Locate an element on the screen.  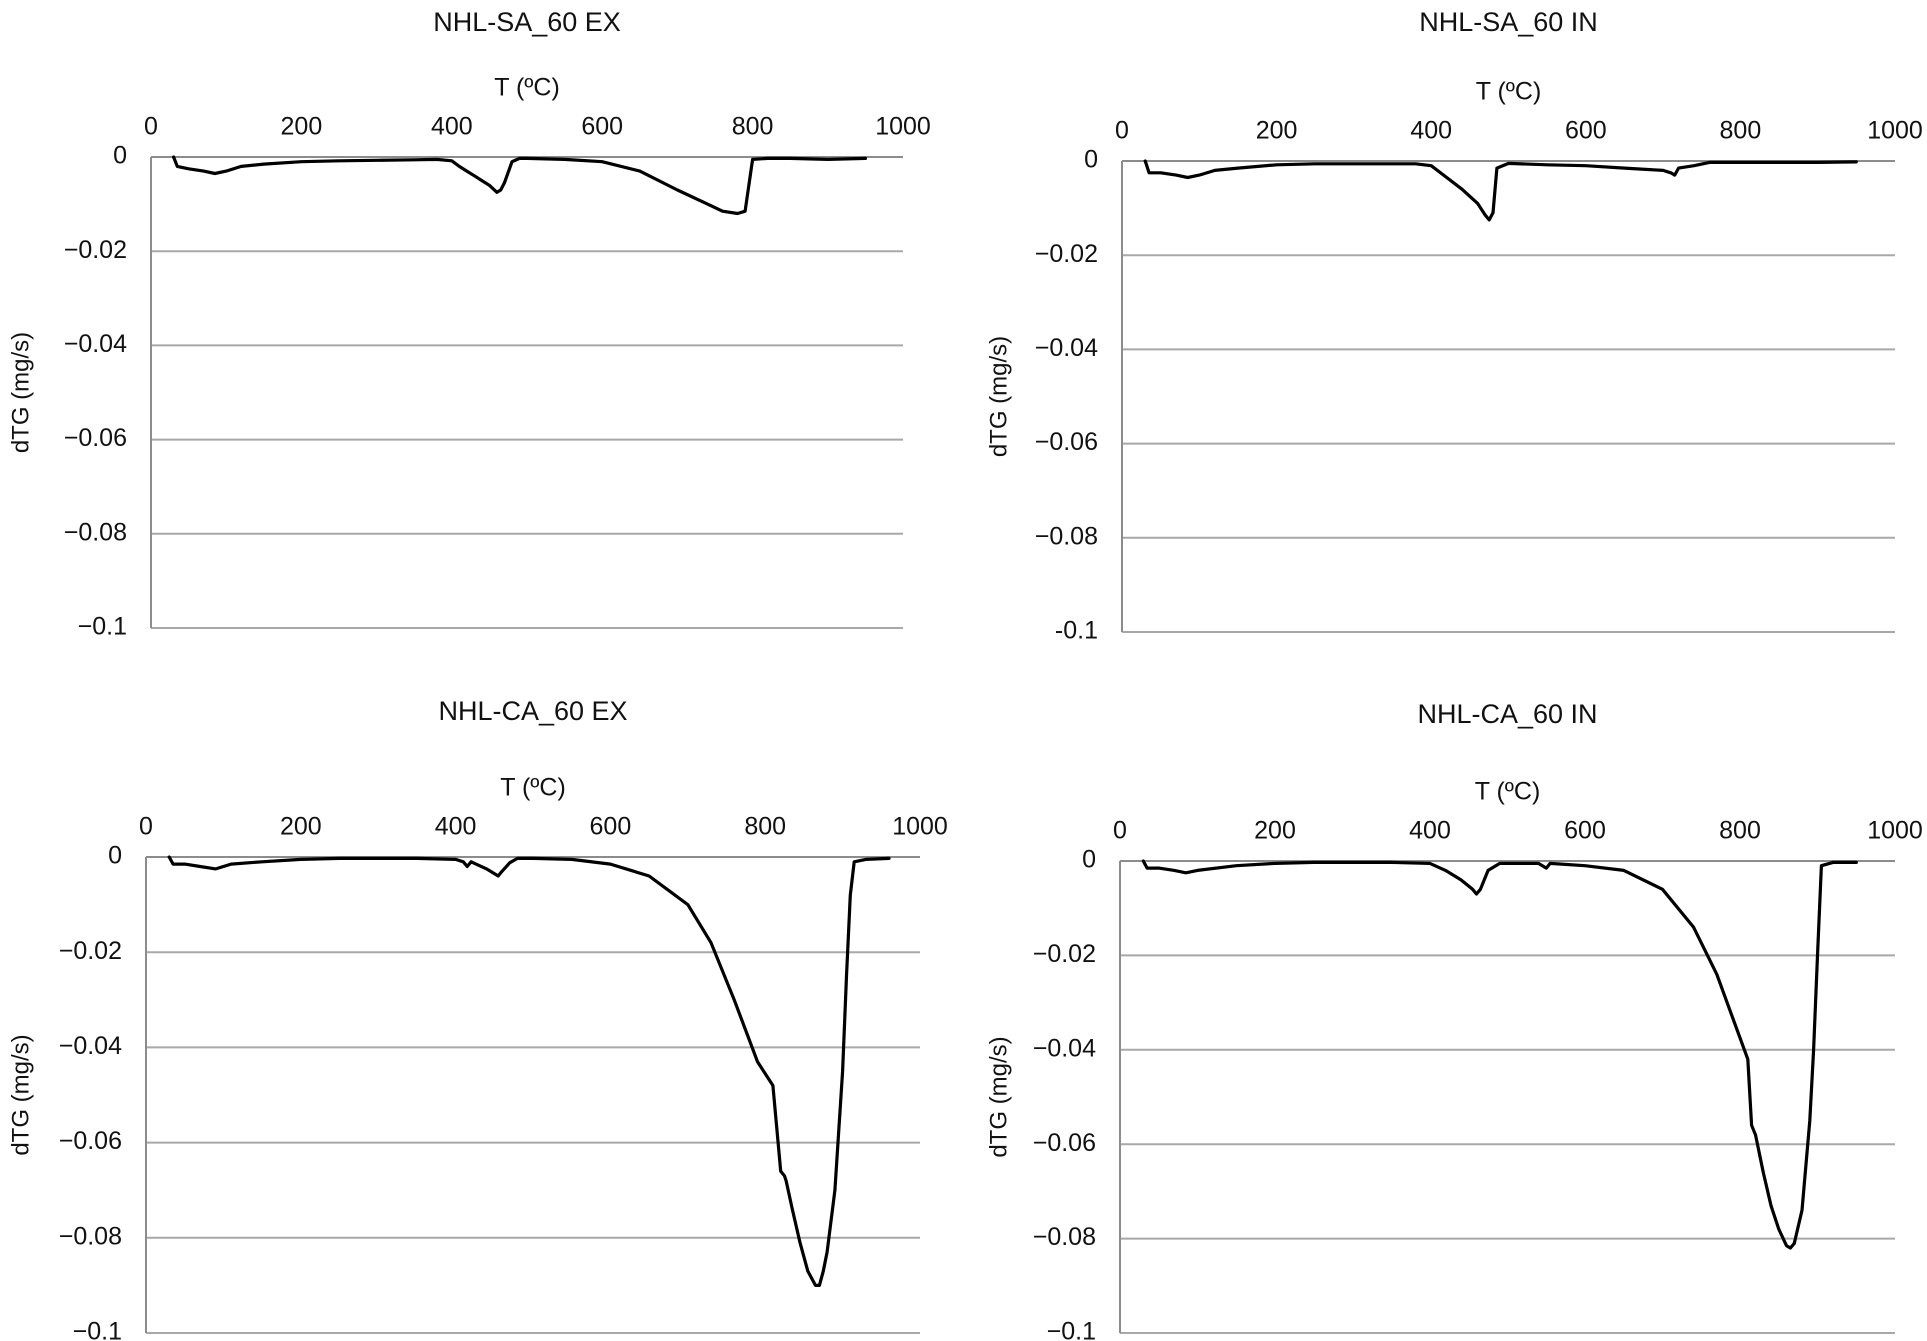
chart-title: NHL-SA_60 EX is located at coordinates (527, 22).